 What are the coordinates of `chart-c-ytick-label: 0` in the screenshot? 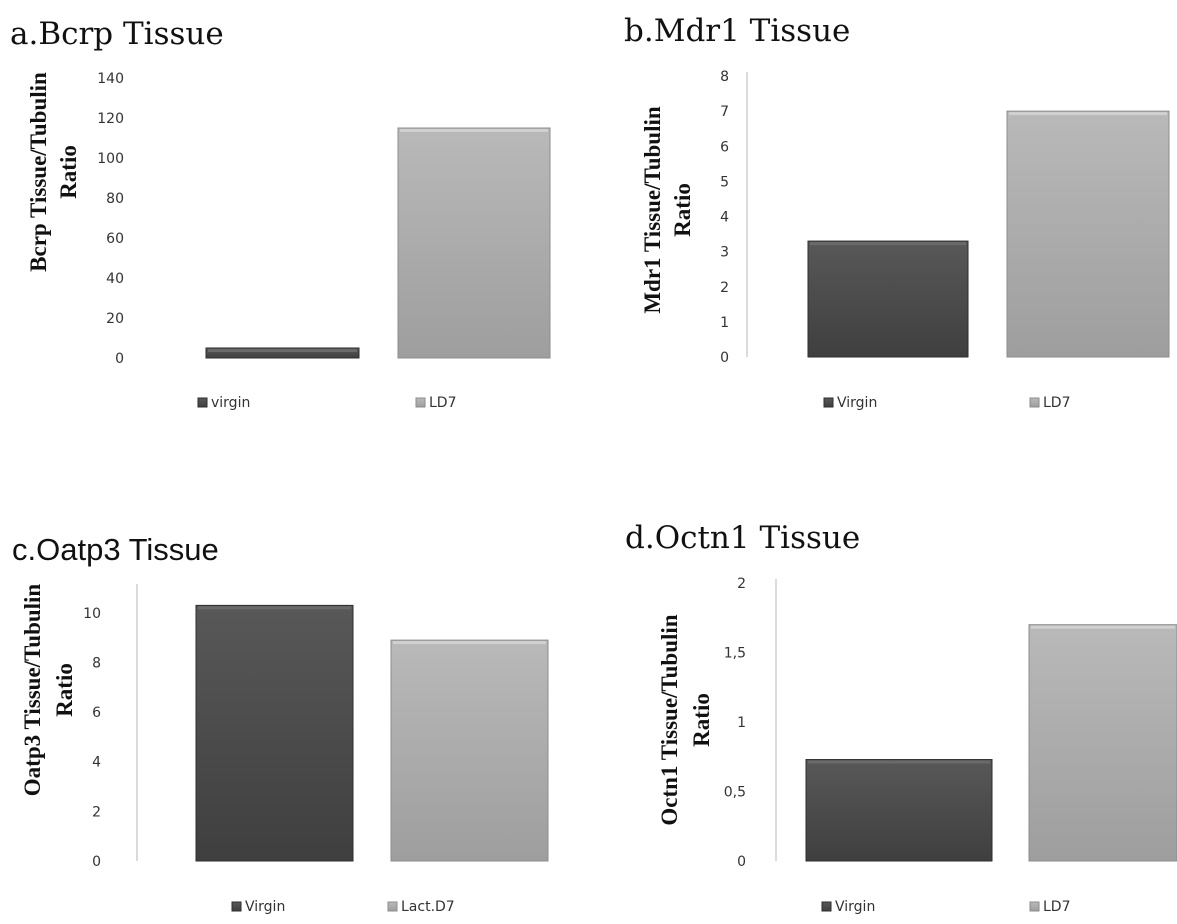 It's located at (96, 862).